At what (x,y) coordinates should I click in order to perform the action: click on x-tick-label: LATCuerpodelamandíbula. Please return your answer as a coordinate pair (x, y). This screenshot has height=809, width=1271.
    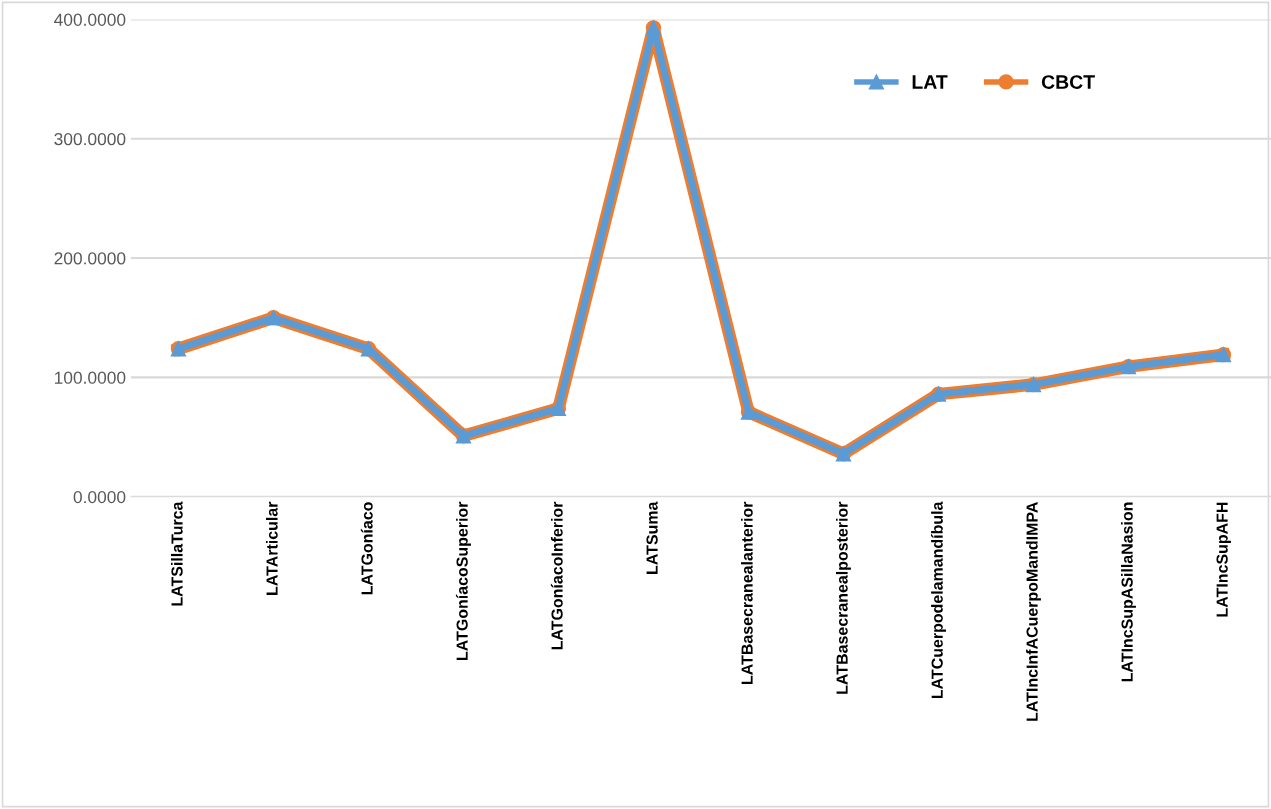
    Looking at the image, I should click on (938, 600).